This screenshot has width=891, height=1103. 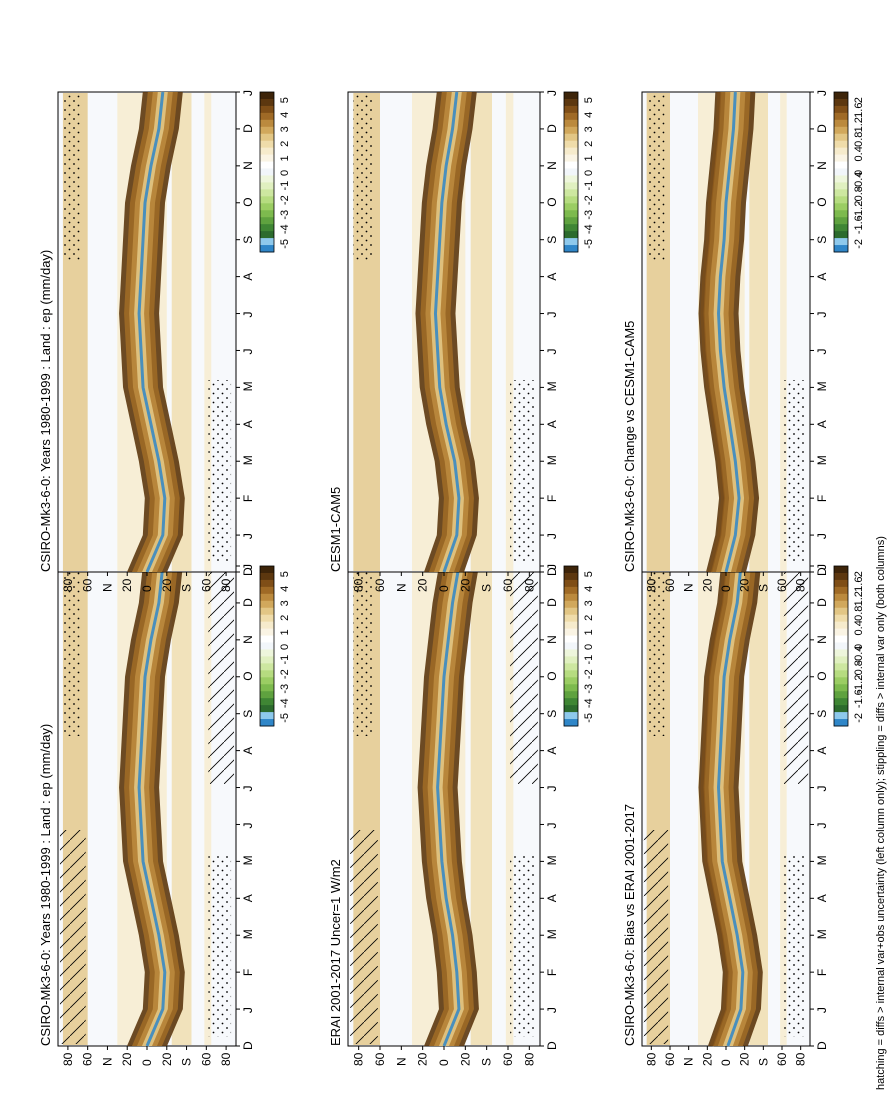 What do you see at coordinates (248, 714) in the screenshot?
I see `month-label: S` at bounding box center [248, 714].